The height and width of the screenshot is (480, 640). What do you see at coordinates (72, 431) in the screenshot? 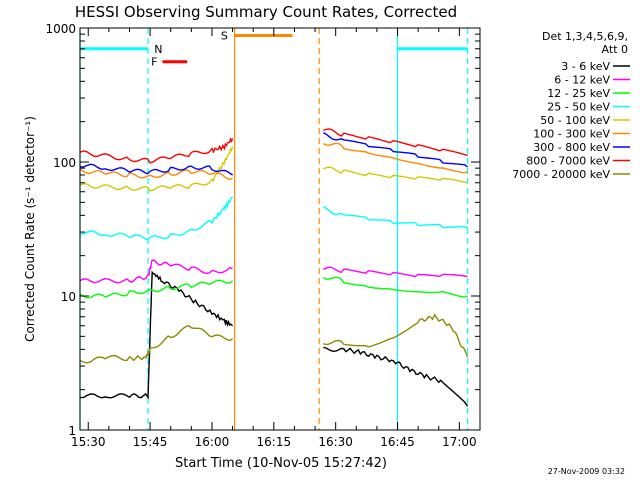
I see `y-tick-label-1: 1` at bounding box center [72, 431].